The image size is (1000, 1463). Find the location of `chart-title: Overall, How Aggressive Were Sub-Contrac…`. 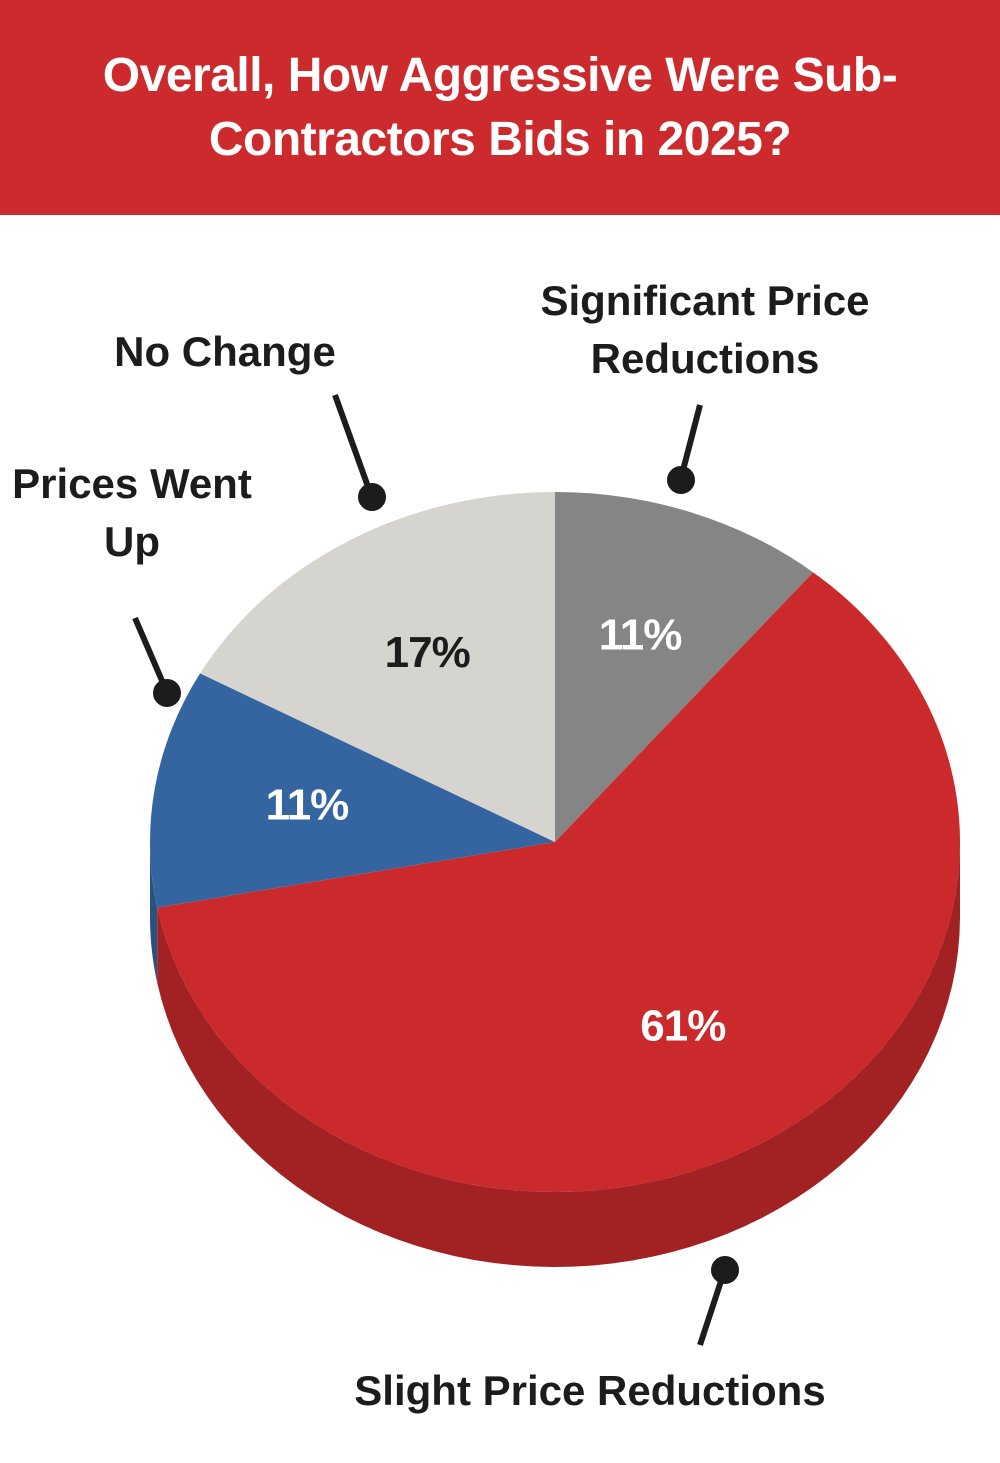

chart-title: Overall, How Aggressive Were Sub-Contrac… is located at coordinates (500, 107).